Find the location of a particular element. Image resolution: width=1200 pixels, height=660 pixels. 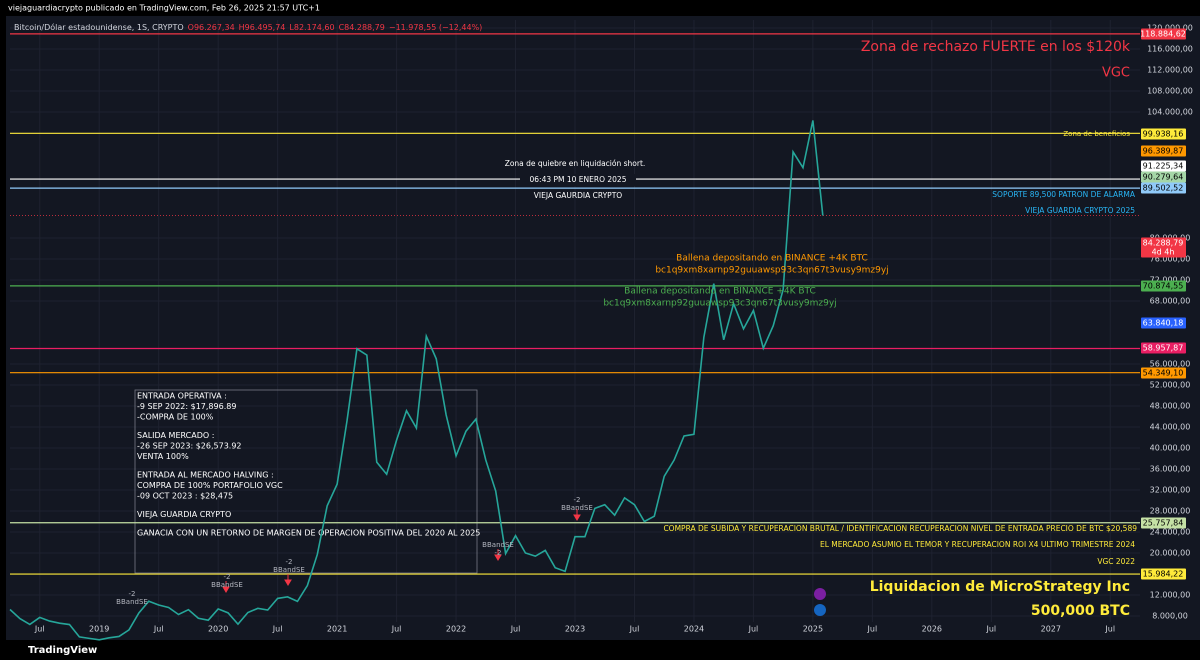

price-label: 15.984,22 is located at coordinates (1163, 574).